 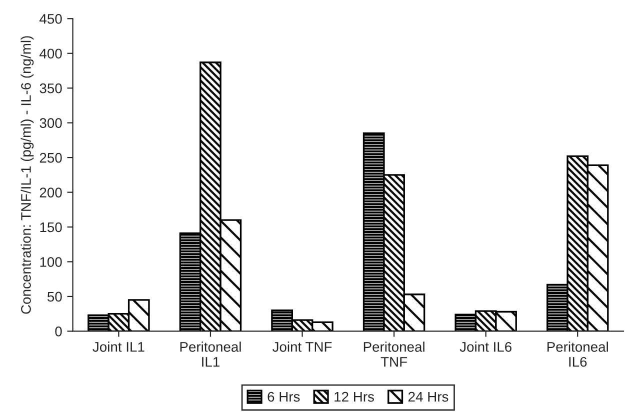 I want to click on y-tick-label: 250, so click(x=51, y=157).